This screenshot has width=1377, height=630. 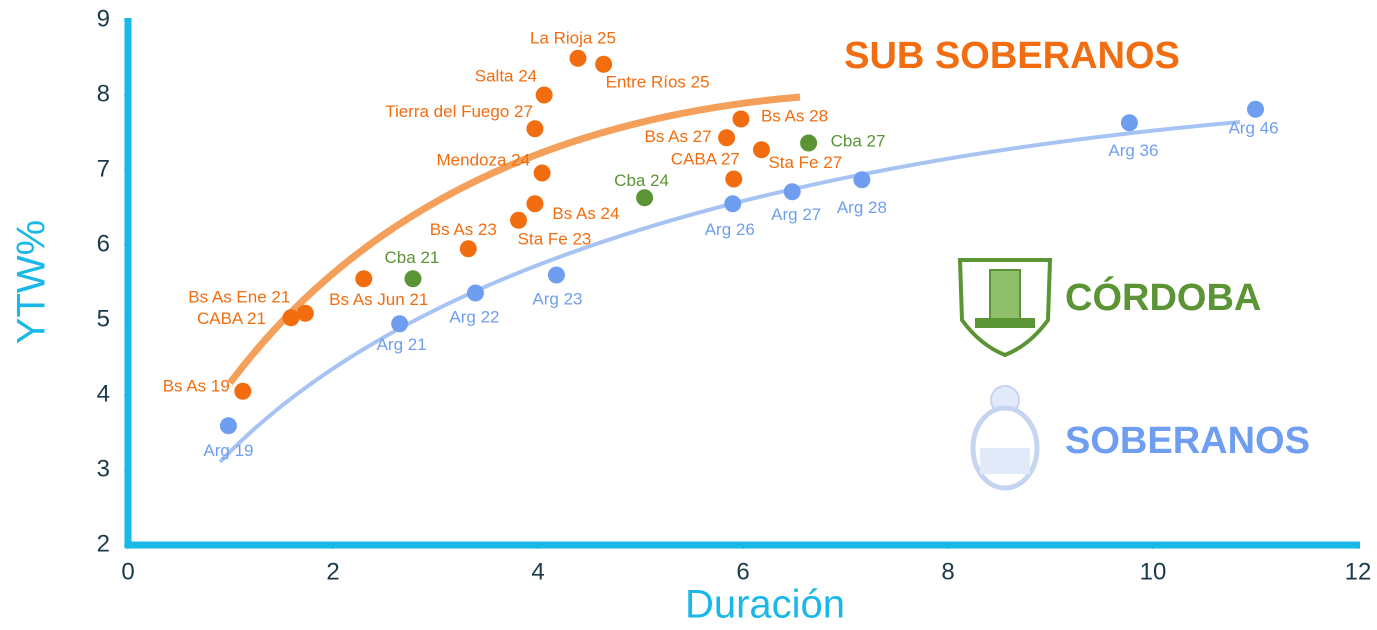 I want to click on point-label: Mendoza 24, so click(x=484, y=159).